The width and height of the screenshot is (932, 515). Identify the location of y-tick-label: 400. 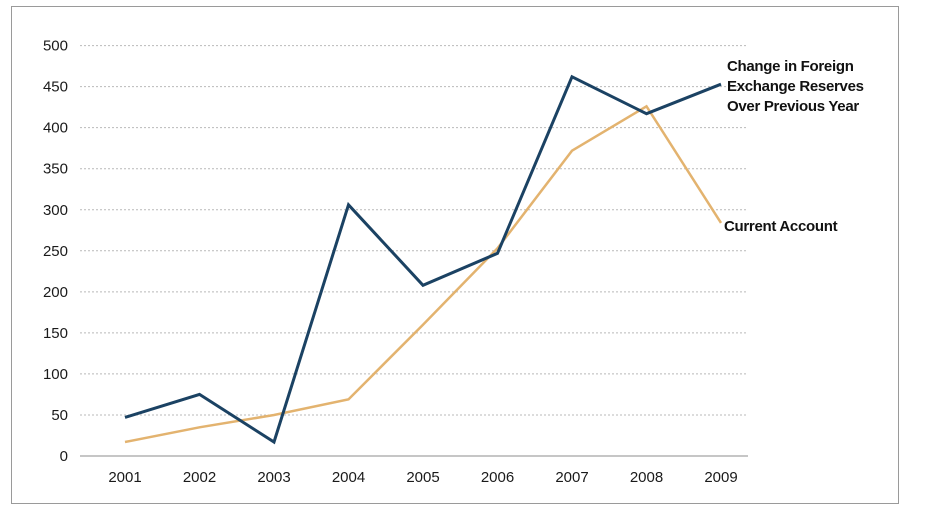
(55, 128).